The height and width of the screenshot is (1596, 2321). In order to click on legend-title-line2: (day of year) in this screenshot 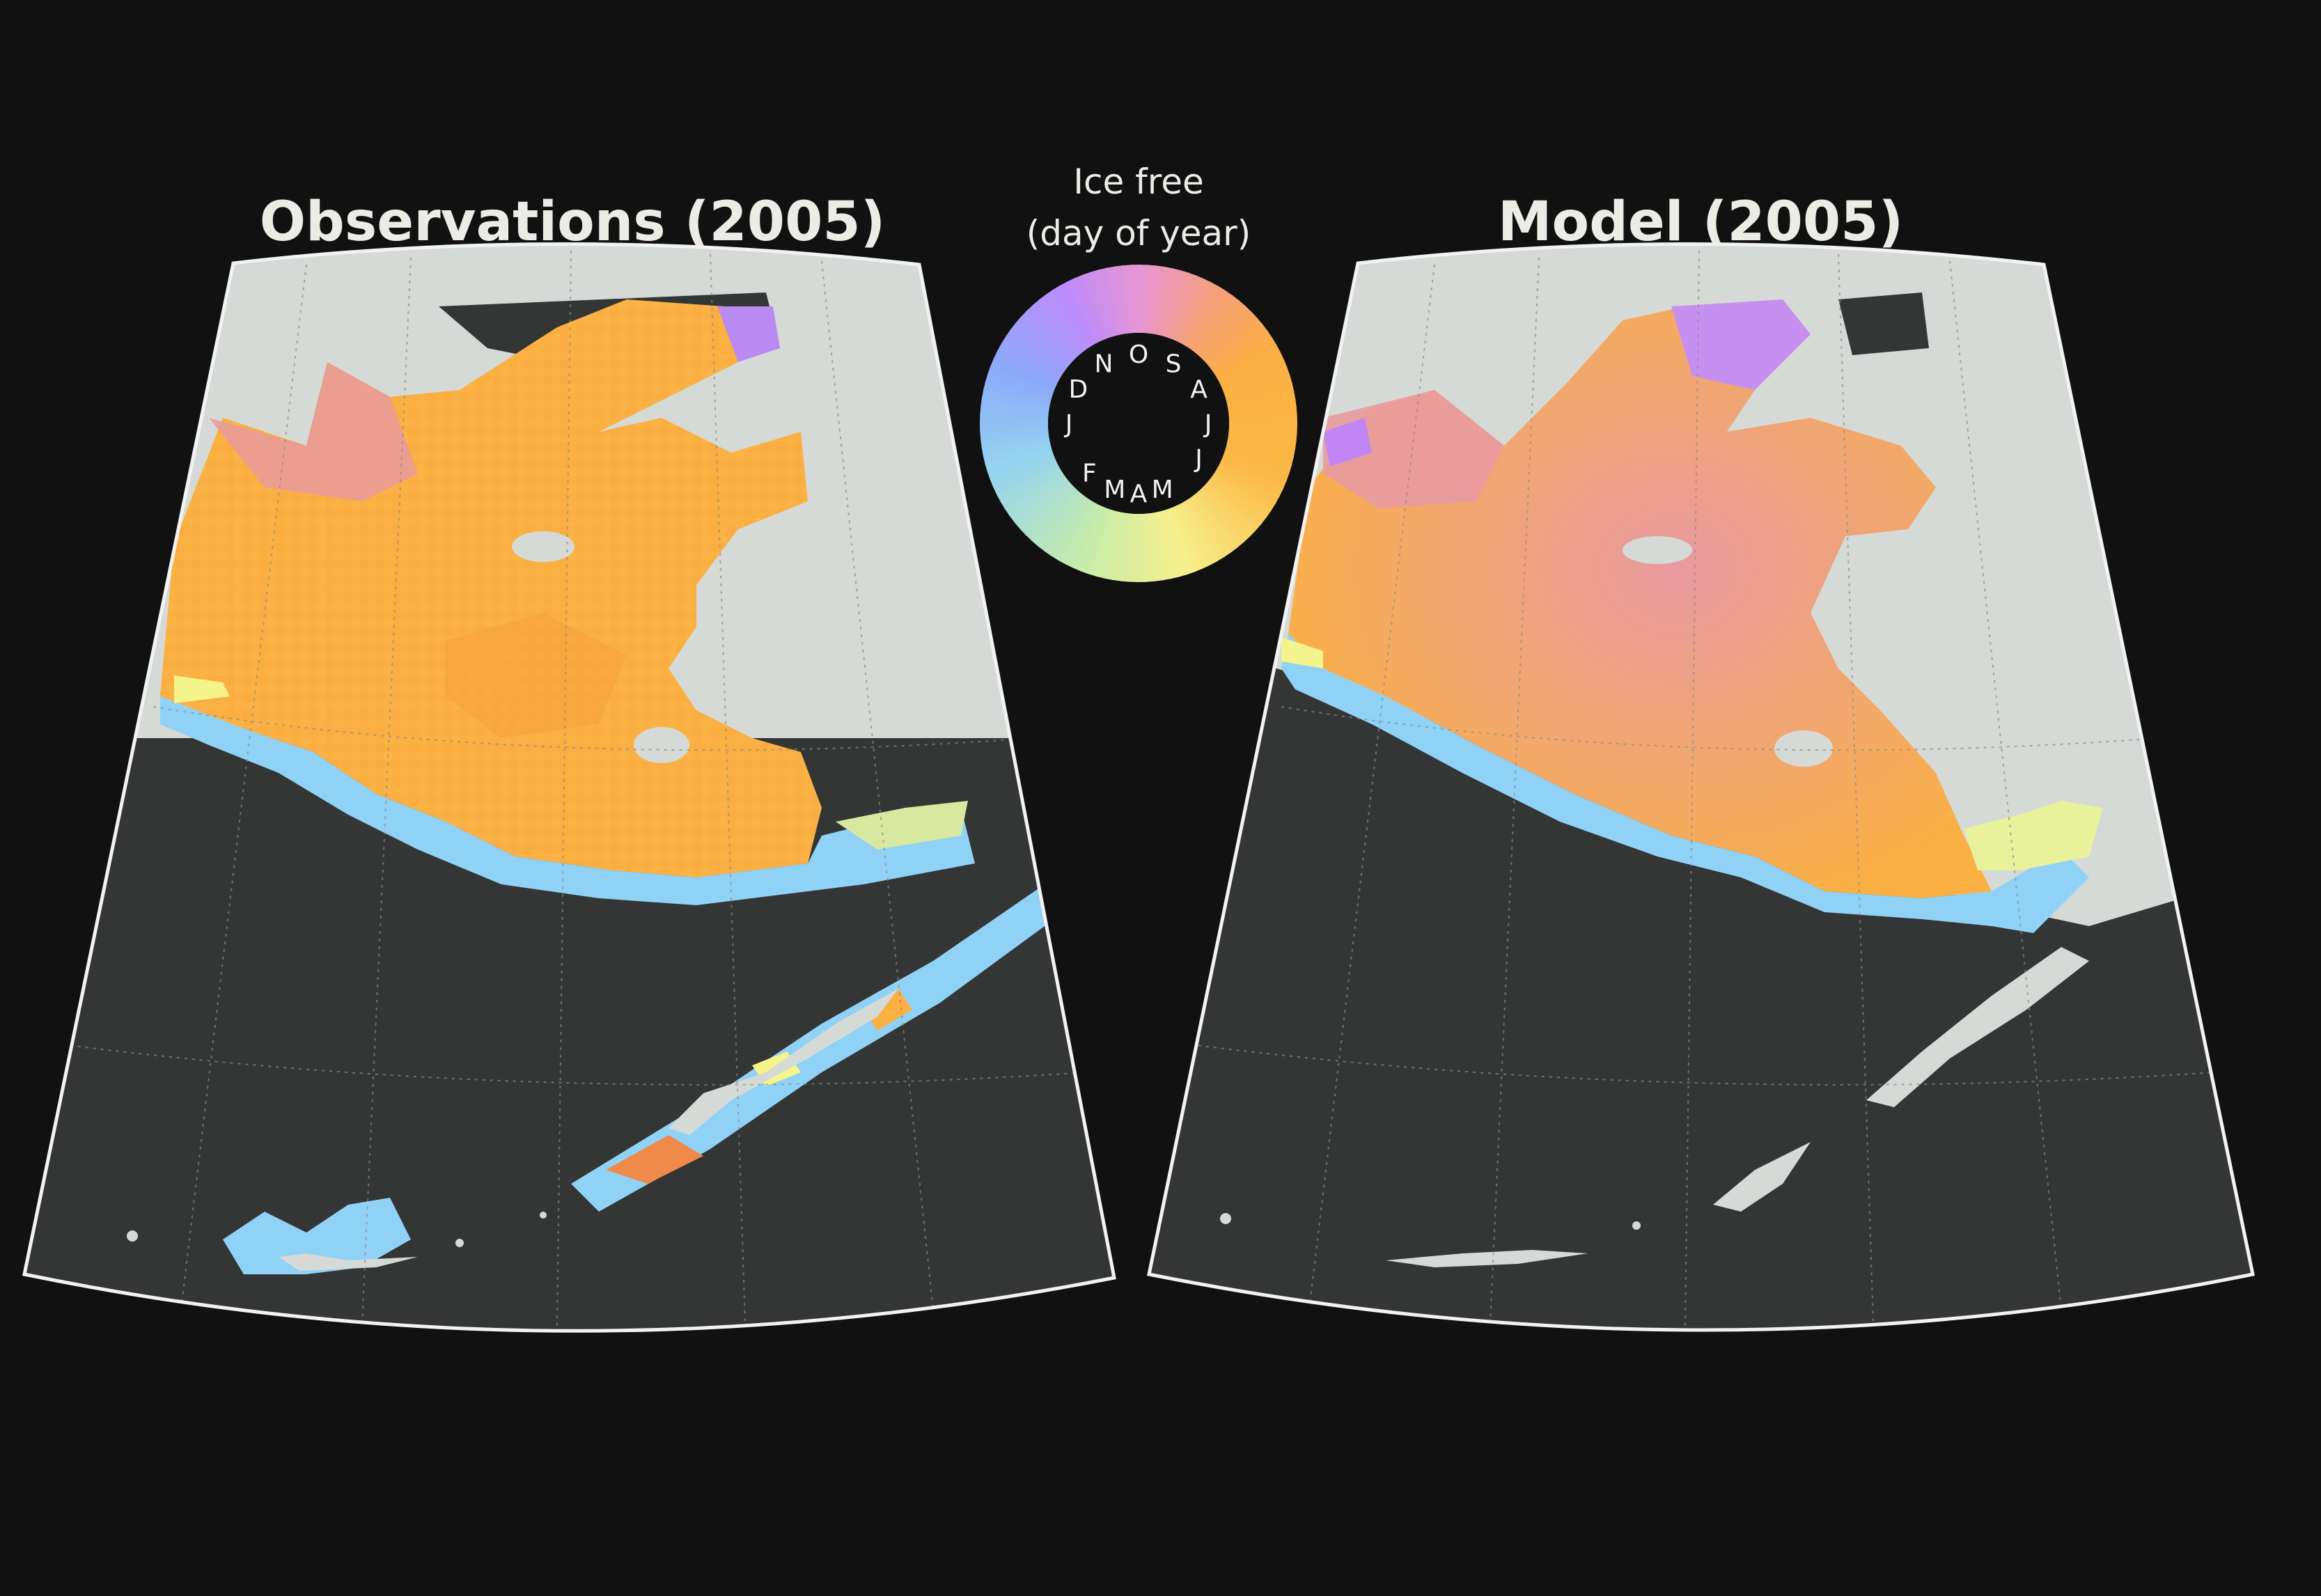, I will do `click(1138, 233)`.